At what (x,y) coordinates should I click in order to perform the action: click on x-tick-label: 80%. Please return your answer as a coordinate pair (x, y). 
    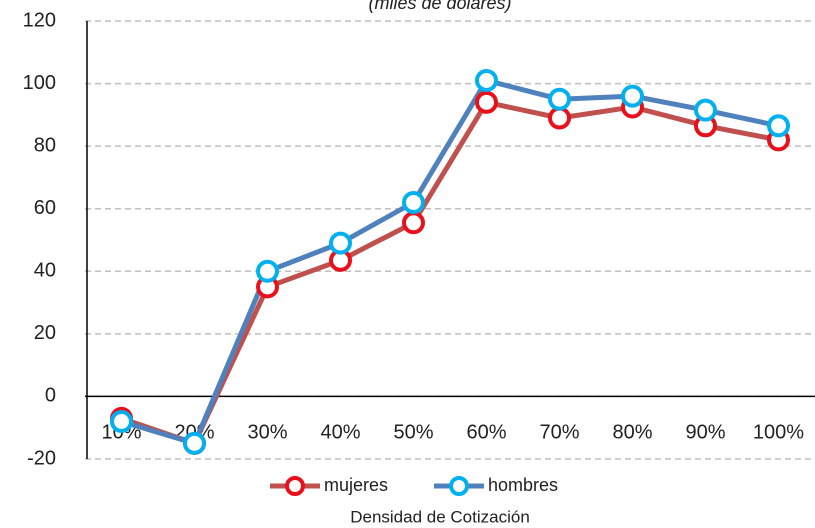
    Looking at the image, I should click on (632, 433).